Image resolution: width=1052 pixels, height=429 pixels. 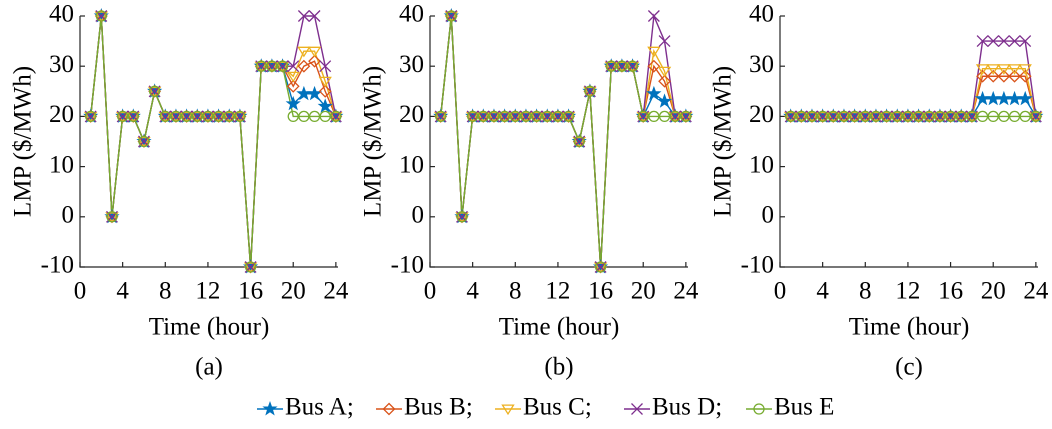 I want to click on y-tick-label: 30, so click(x=761, y=64).